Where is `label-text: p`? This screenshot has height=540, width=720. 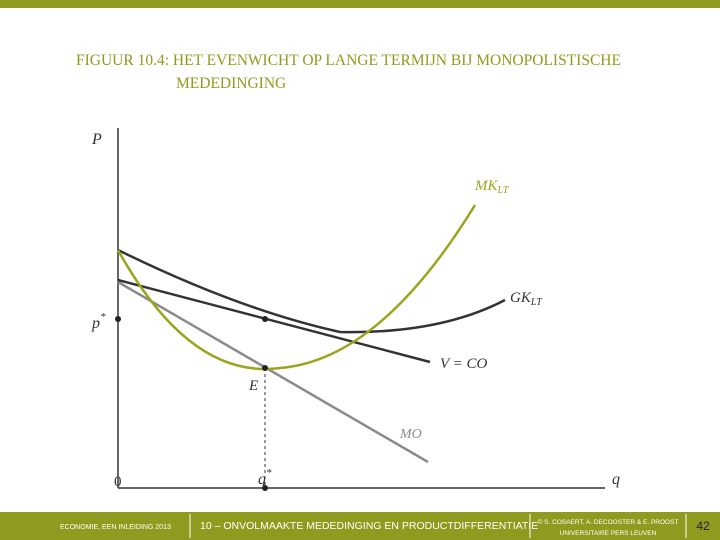 label-text: p is located at coordinates (95, 323).